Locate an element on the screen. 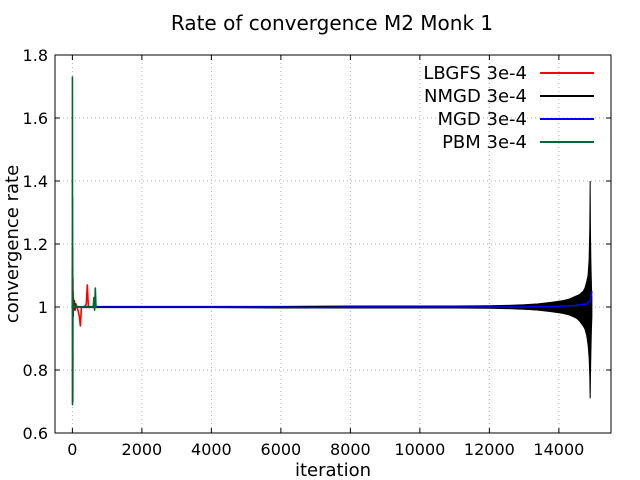 The width and height of the screenshot is (640, 480). legend-label-nmgd-3e-4: NMGD 3e-4 is located at coordinates (475, 96).